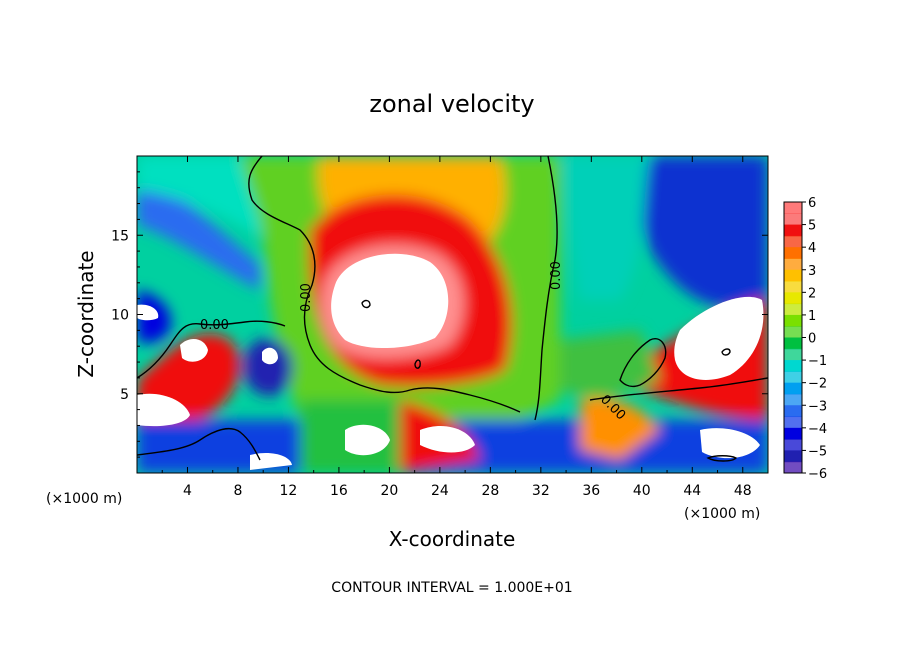  Describe the element at coordinates (440, 491) in the screenshot. I see `x-tick-label: 24` at that location.